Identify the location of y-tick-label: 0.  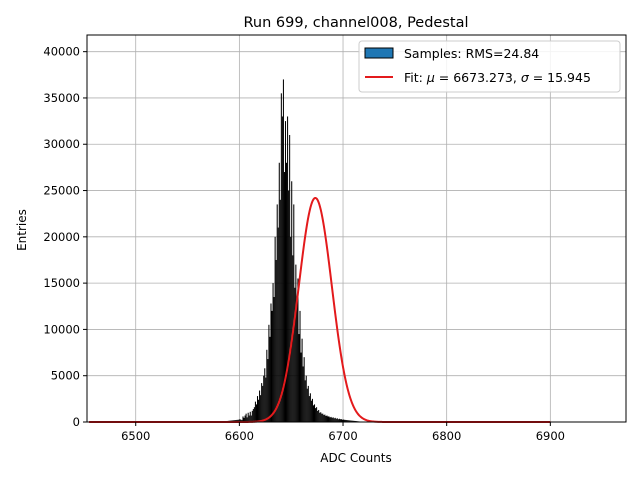
(76, 422).